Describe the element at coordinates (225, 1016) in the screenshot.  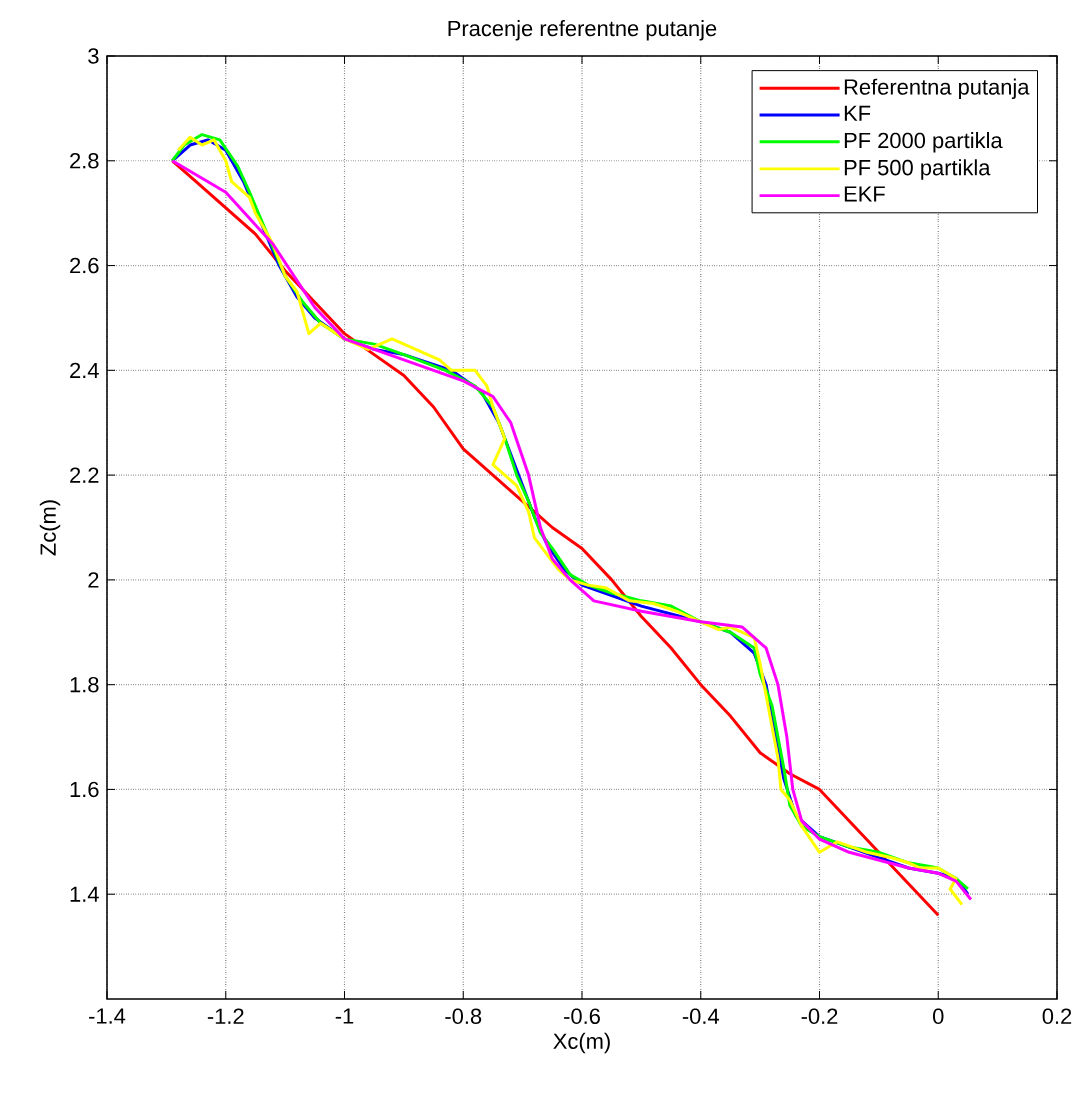
I see `x-tick-label: -1.2` at that location.